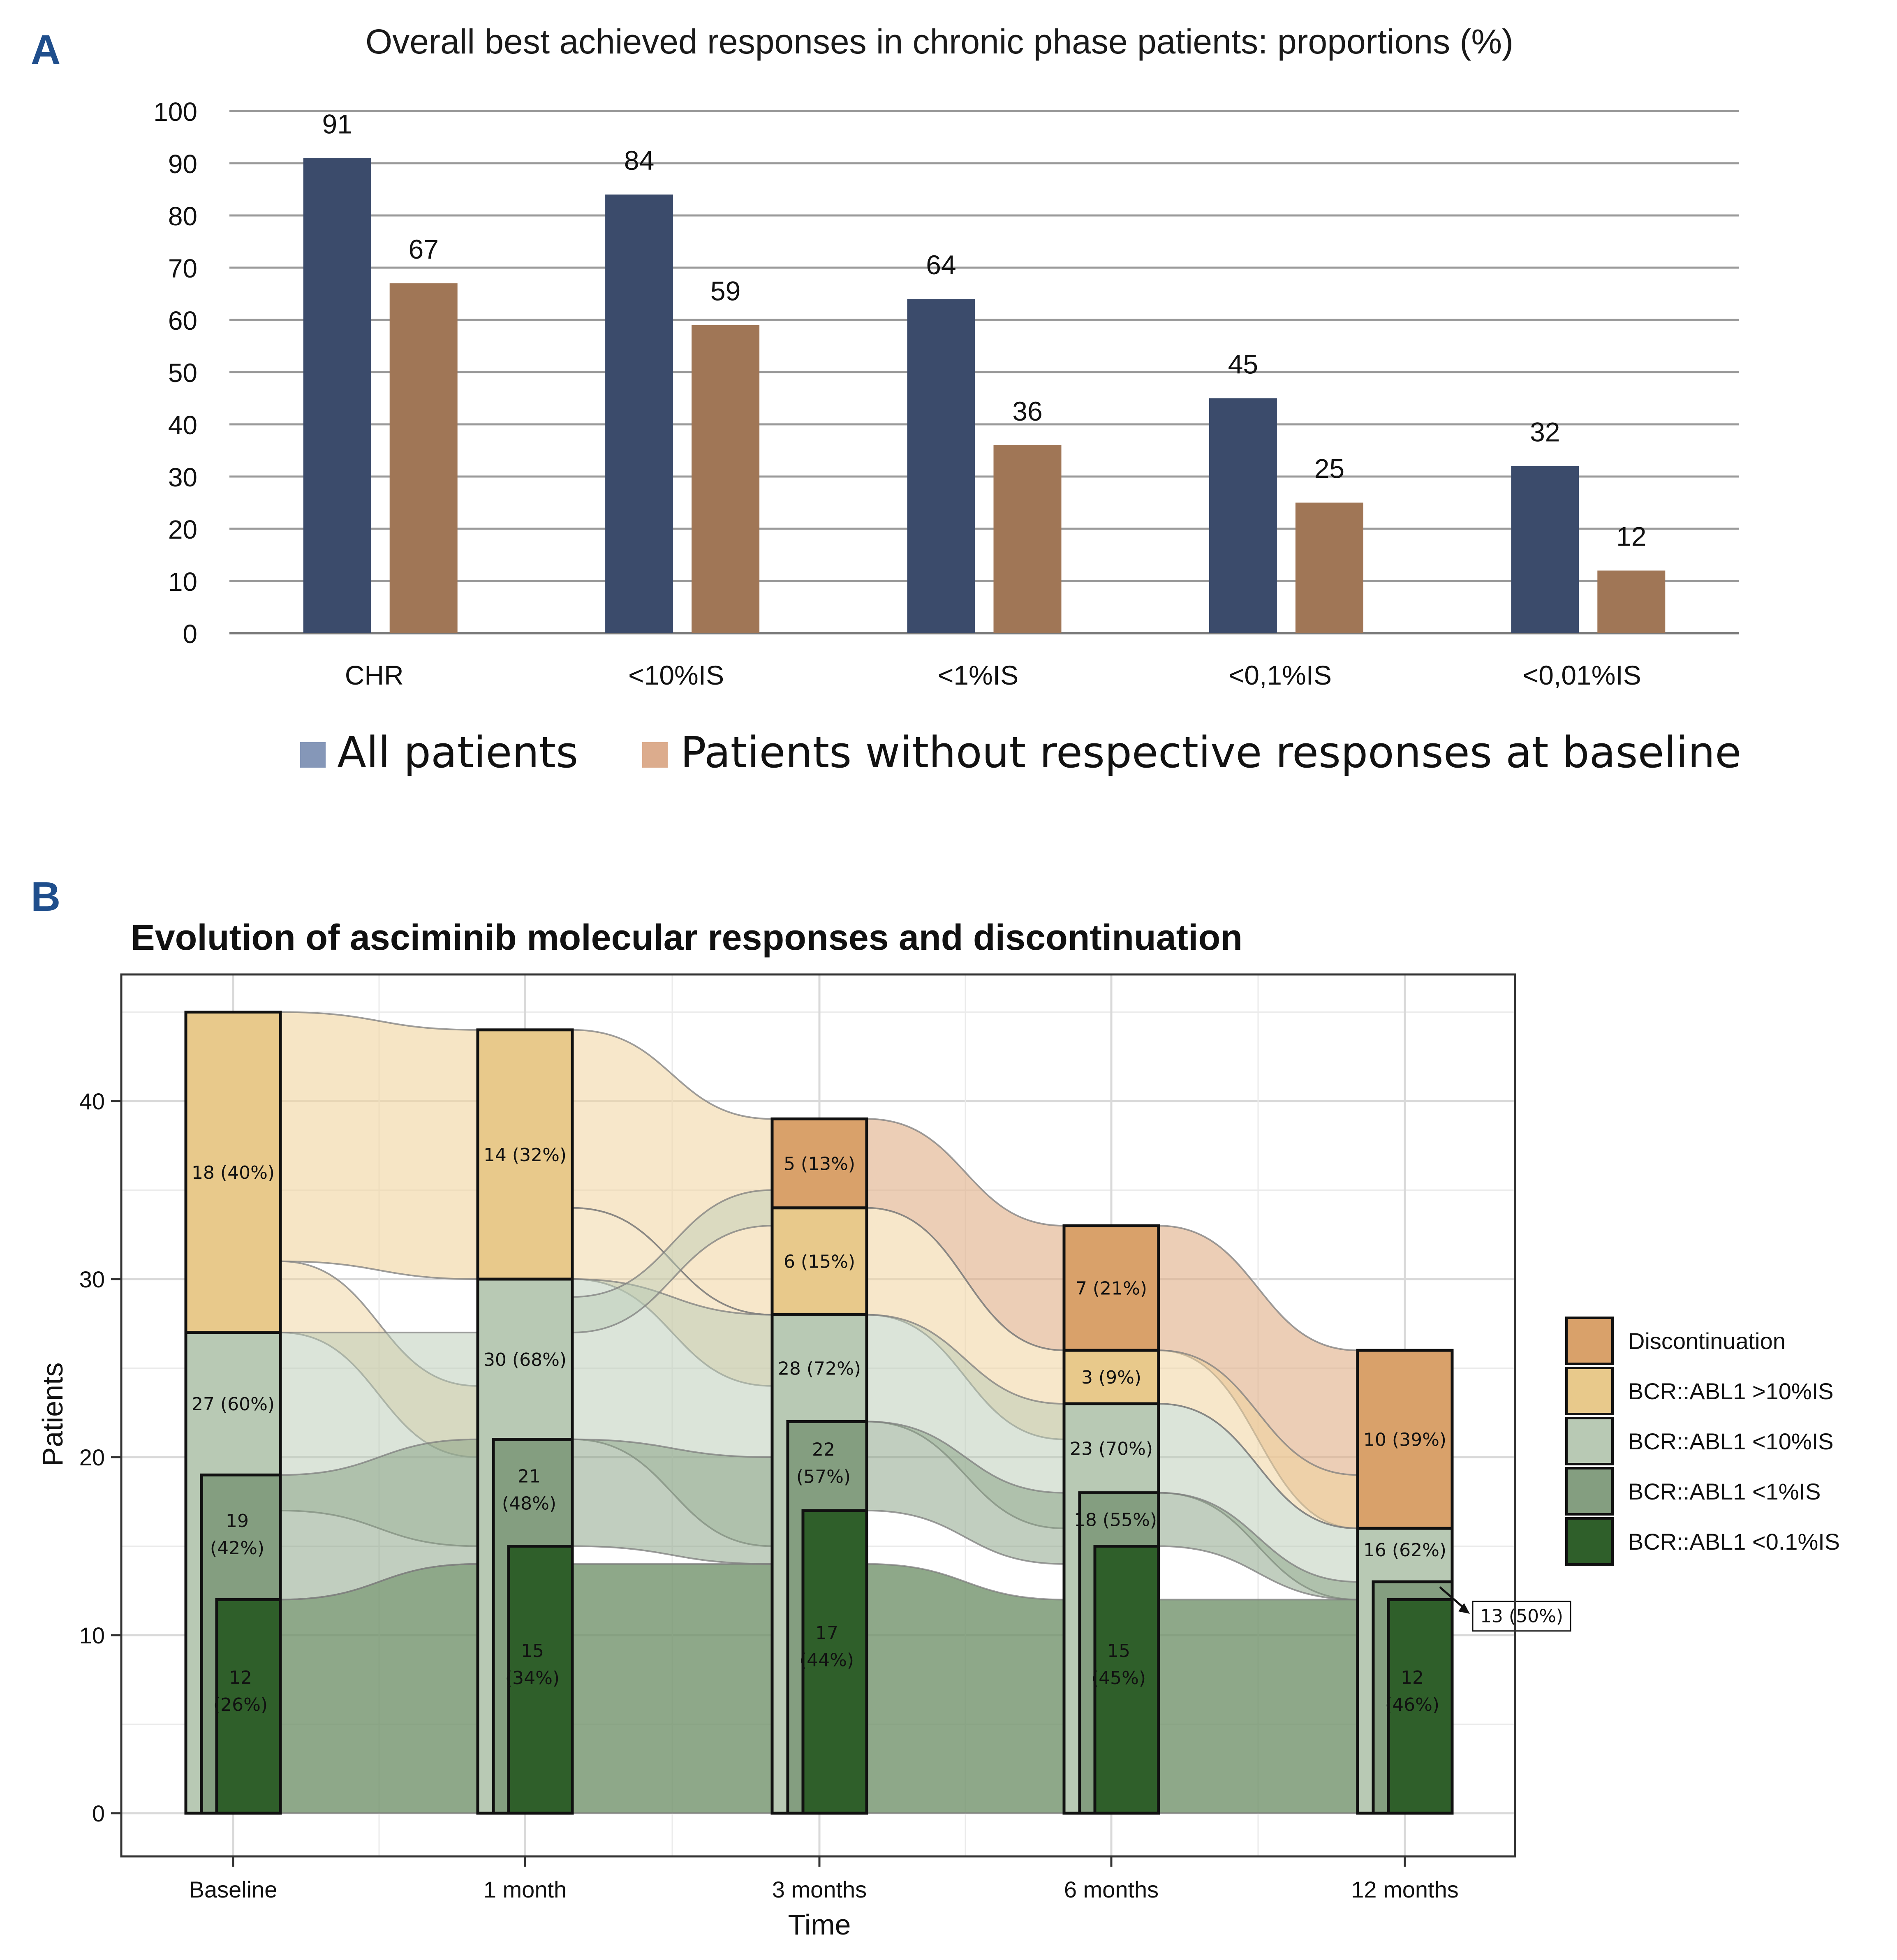 This screenshot has width=1897, height=1960. I want to click on callout-arrow-head, so click(1464, 1608).